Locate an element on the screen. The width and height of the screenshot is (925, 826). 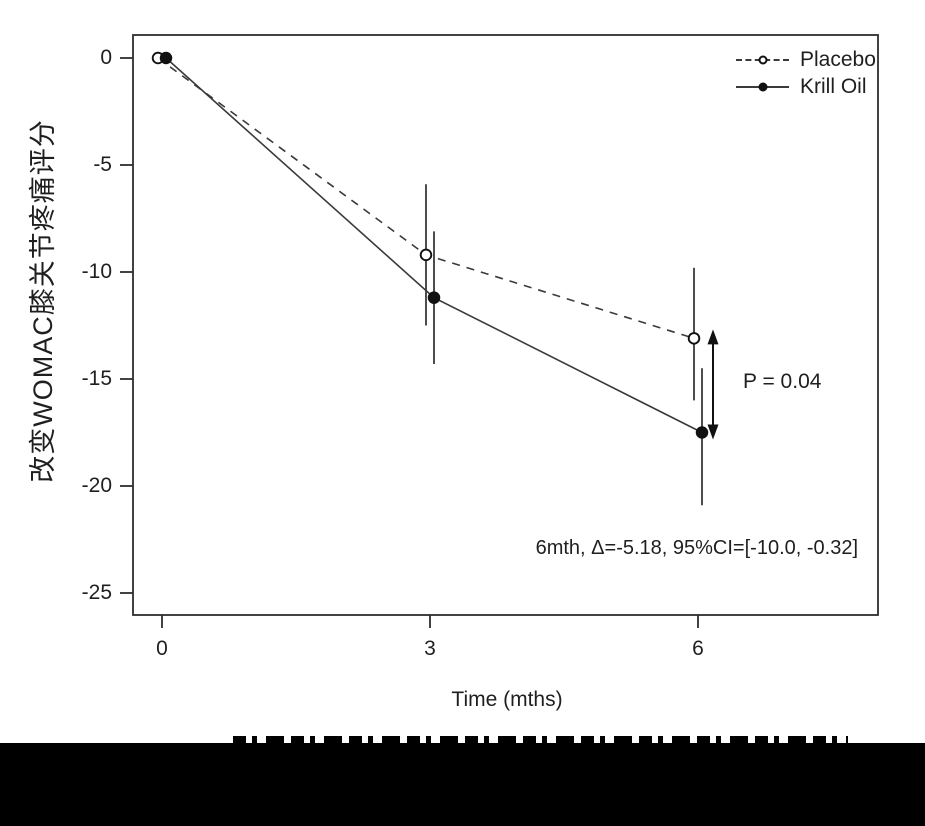
y-tick-label-m5: -5 is located at coordinates (102, 164).